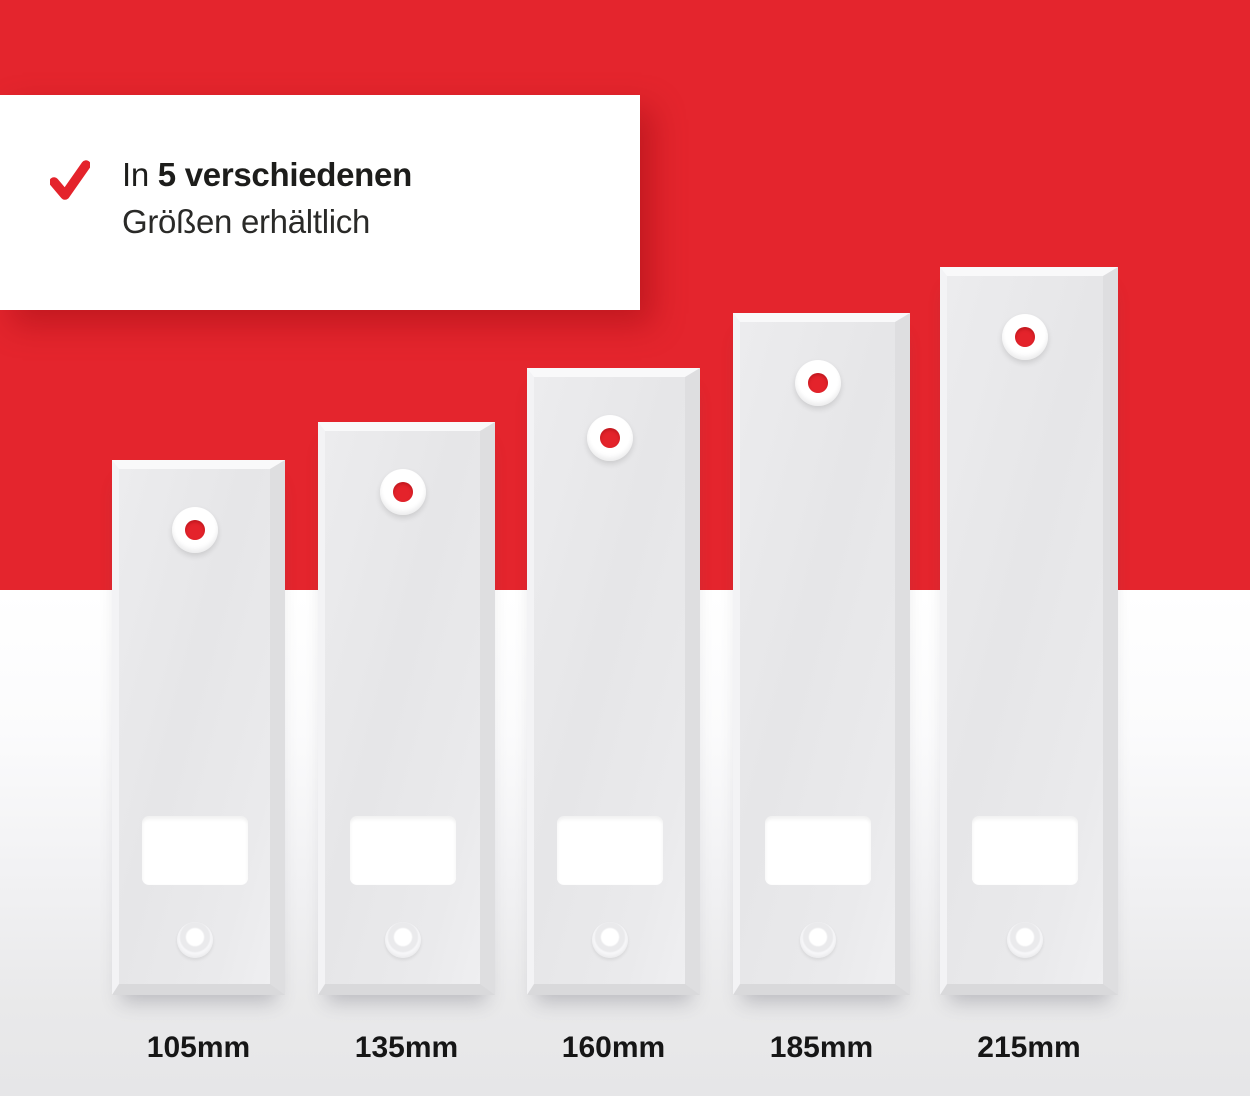 This screenshot has width=1250, height=1096. Describe the element at coordinates (70, 180) in the screenshot. I see `checkmark-icon` at that location.